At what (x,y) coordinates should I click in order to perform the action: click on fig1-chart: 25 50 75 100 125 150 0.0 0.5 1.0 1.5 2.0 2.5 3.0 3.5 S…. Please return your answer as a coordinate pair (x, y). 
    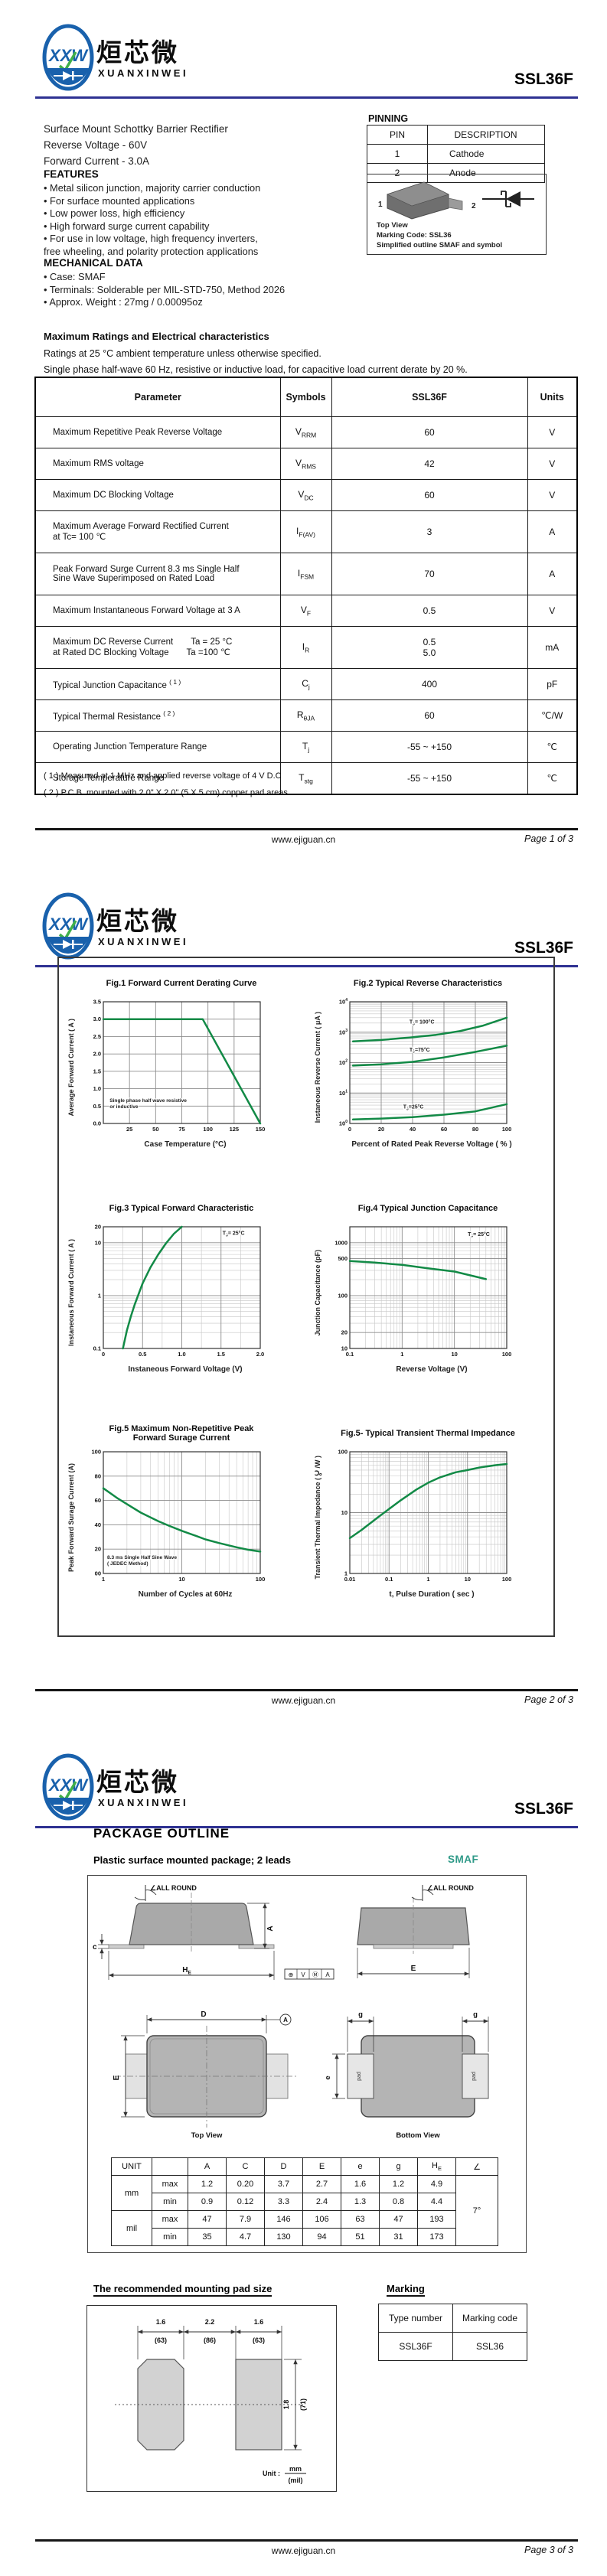
    Looking at the image, I should click on (180, 1066).